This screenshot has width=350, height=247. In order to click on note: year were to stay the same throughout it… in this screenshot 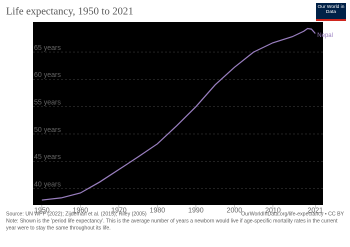, I will do `click(58, 228)`.